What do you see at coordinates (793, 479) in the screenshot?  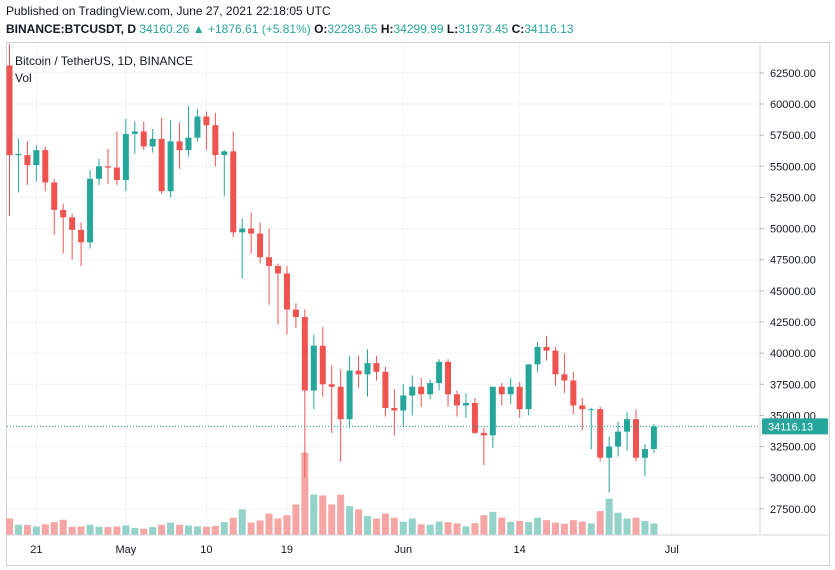 I see `price-tick-label: 30000.00` at bounding box center [793, 479].